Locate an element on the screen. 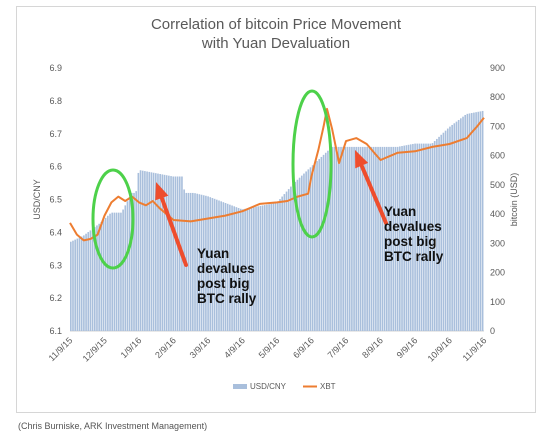 This screenshot has width=550, height=442. right-tick-label: 400 is located at coordinates (497, 214).